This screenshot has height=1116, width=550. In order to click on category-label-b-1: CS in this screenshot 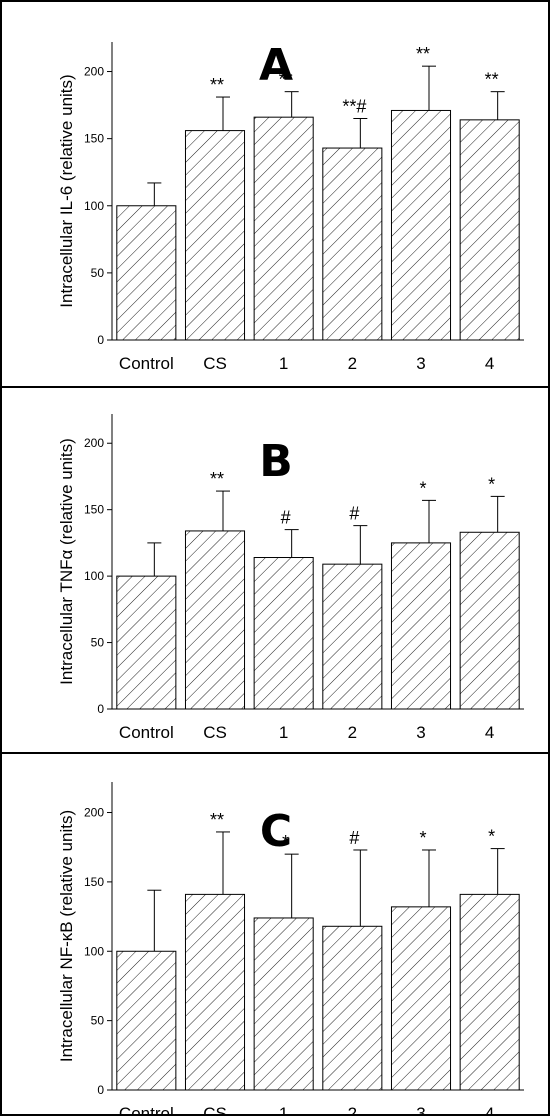, I will do `click(215, 732)`.